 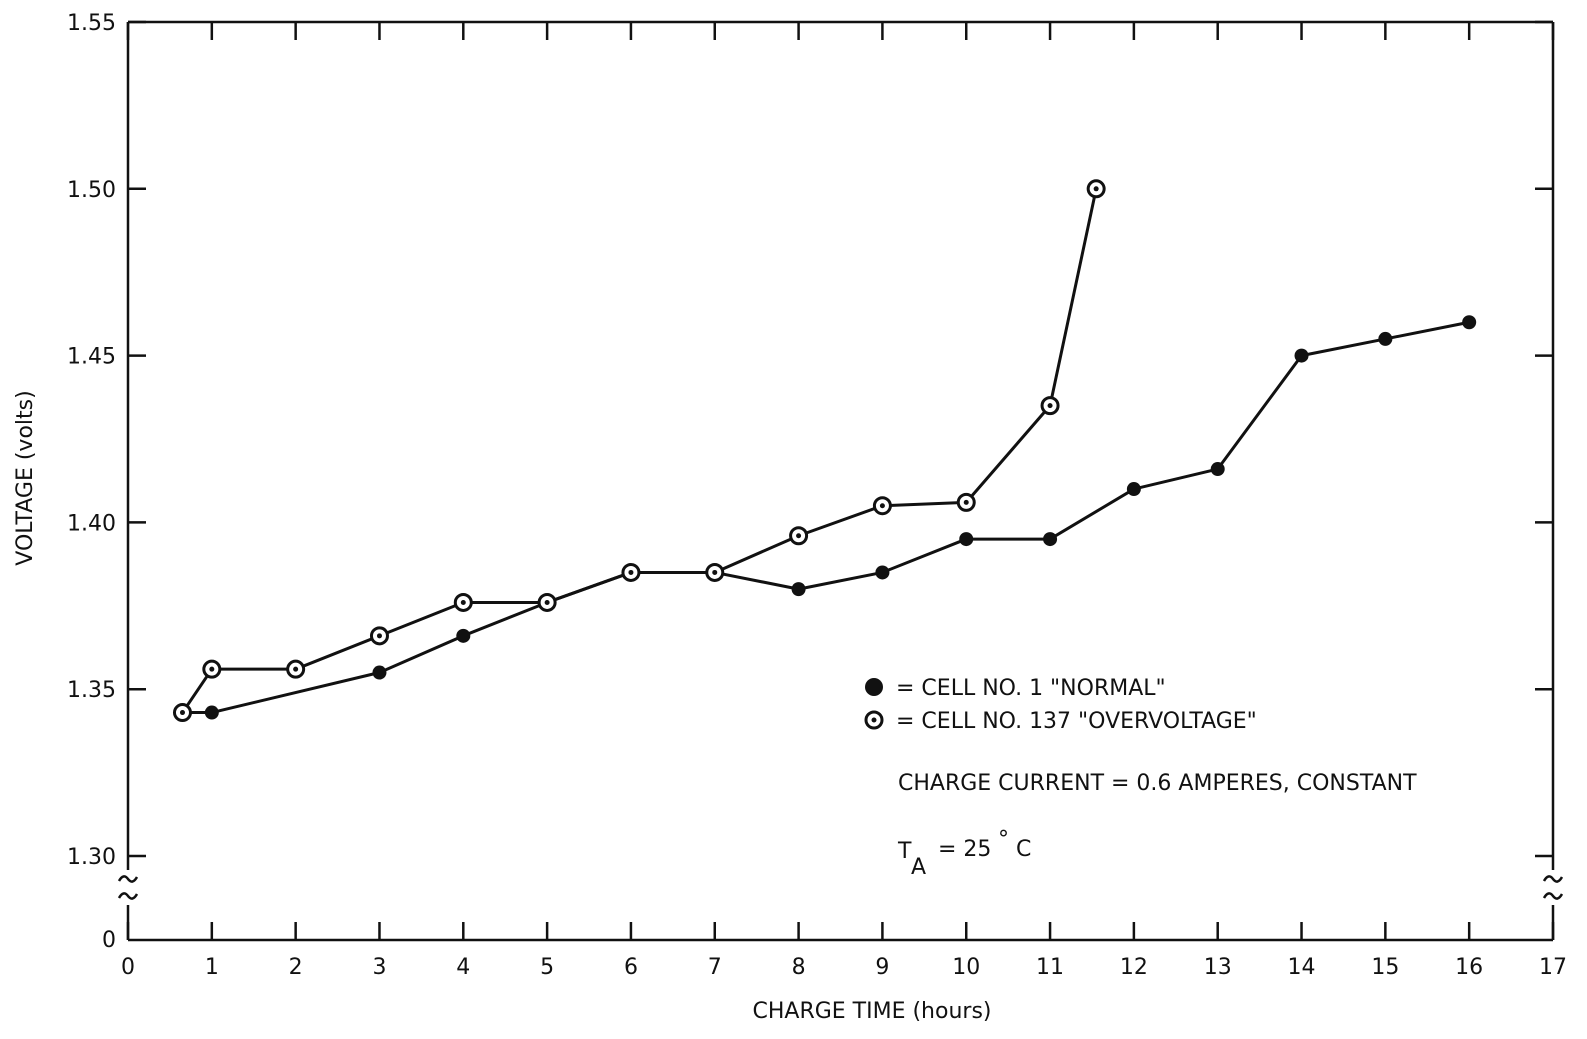 What do you see at coordinates (918, 867) in the screenshot?
I see `temp-subscript: A` at bounding box center [918, 867].